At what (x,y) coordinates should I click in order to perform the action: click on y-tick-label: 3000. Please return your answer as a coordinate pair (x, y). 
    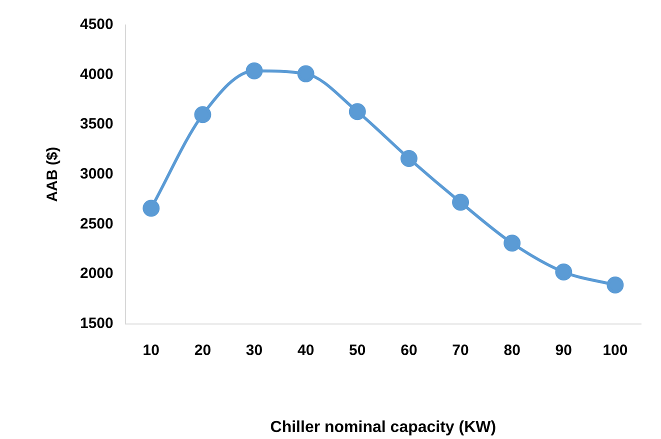
    Looking at the image, I should click on (97, 174).